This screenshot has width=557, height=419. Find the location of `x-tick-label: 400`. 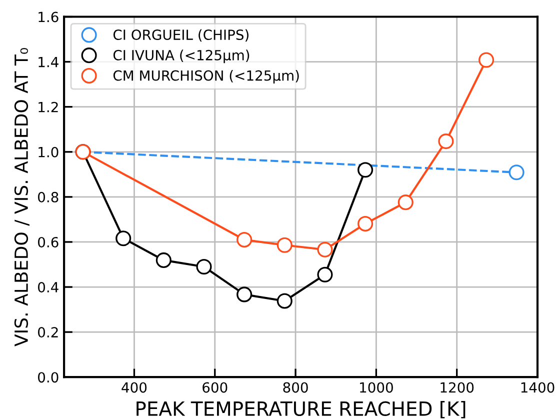

x-tick-label: 400 is located at coordinates (134, 387).